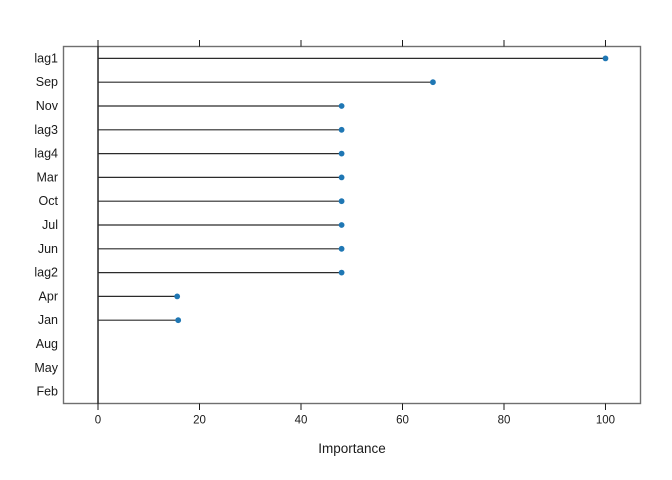 Image resolution: width=672 pixels, height=480 pixels. Describe the element at coordinates (47, 392) in the screenshot. I see `y-axis-category-label: Feb` at that location.